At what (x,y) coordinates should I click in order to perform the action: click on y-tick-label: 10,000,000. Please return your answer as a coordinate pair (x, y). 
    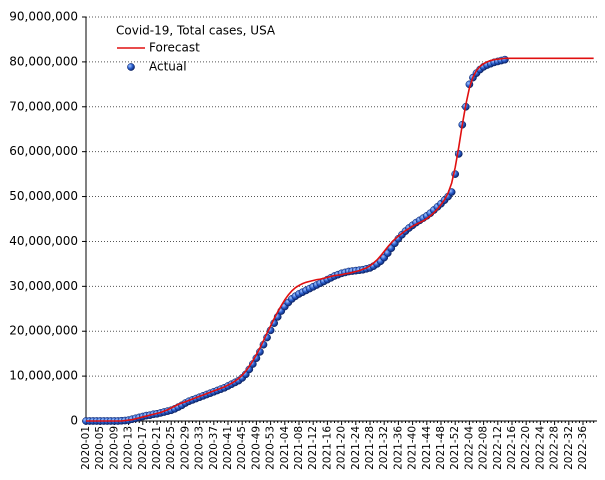
    Looking at the image, I should click on (43, 376).